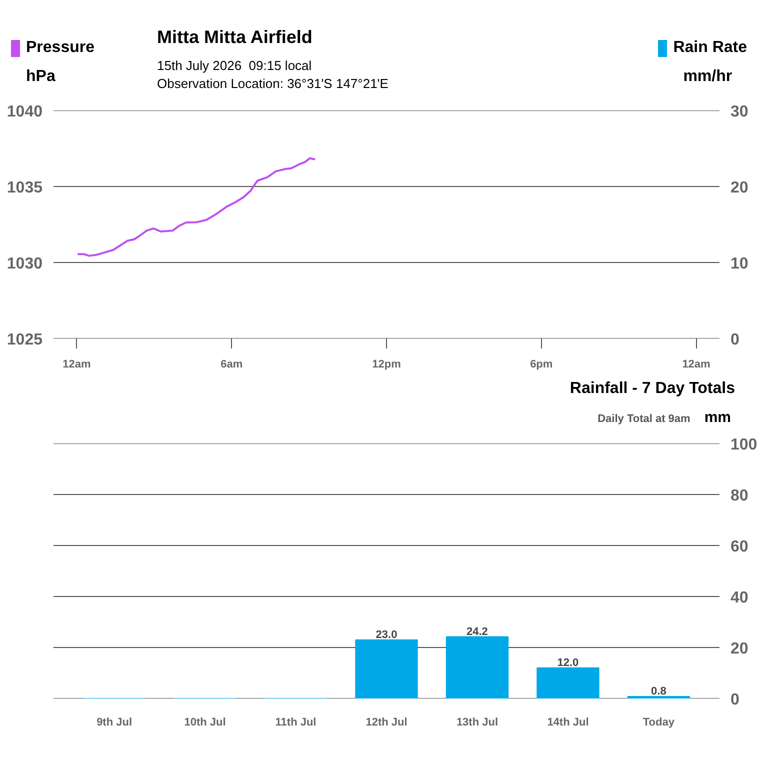 The image size is (760, 760). Describe the element at coordinates (231, 364) in the screenshot. I see `x-tick-label: 6am` at that location.